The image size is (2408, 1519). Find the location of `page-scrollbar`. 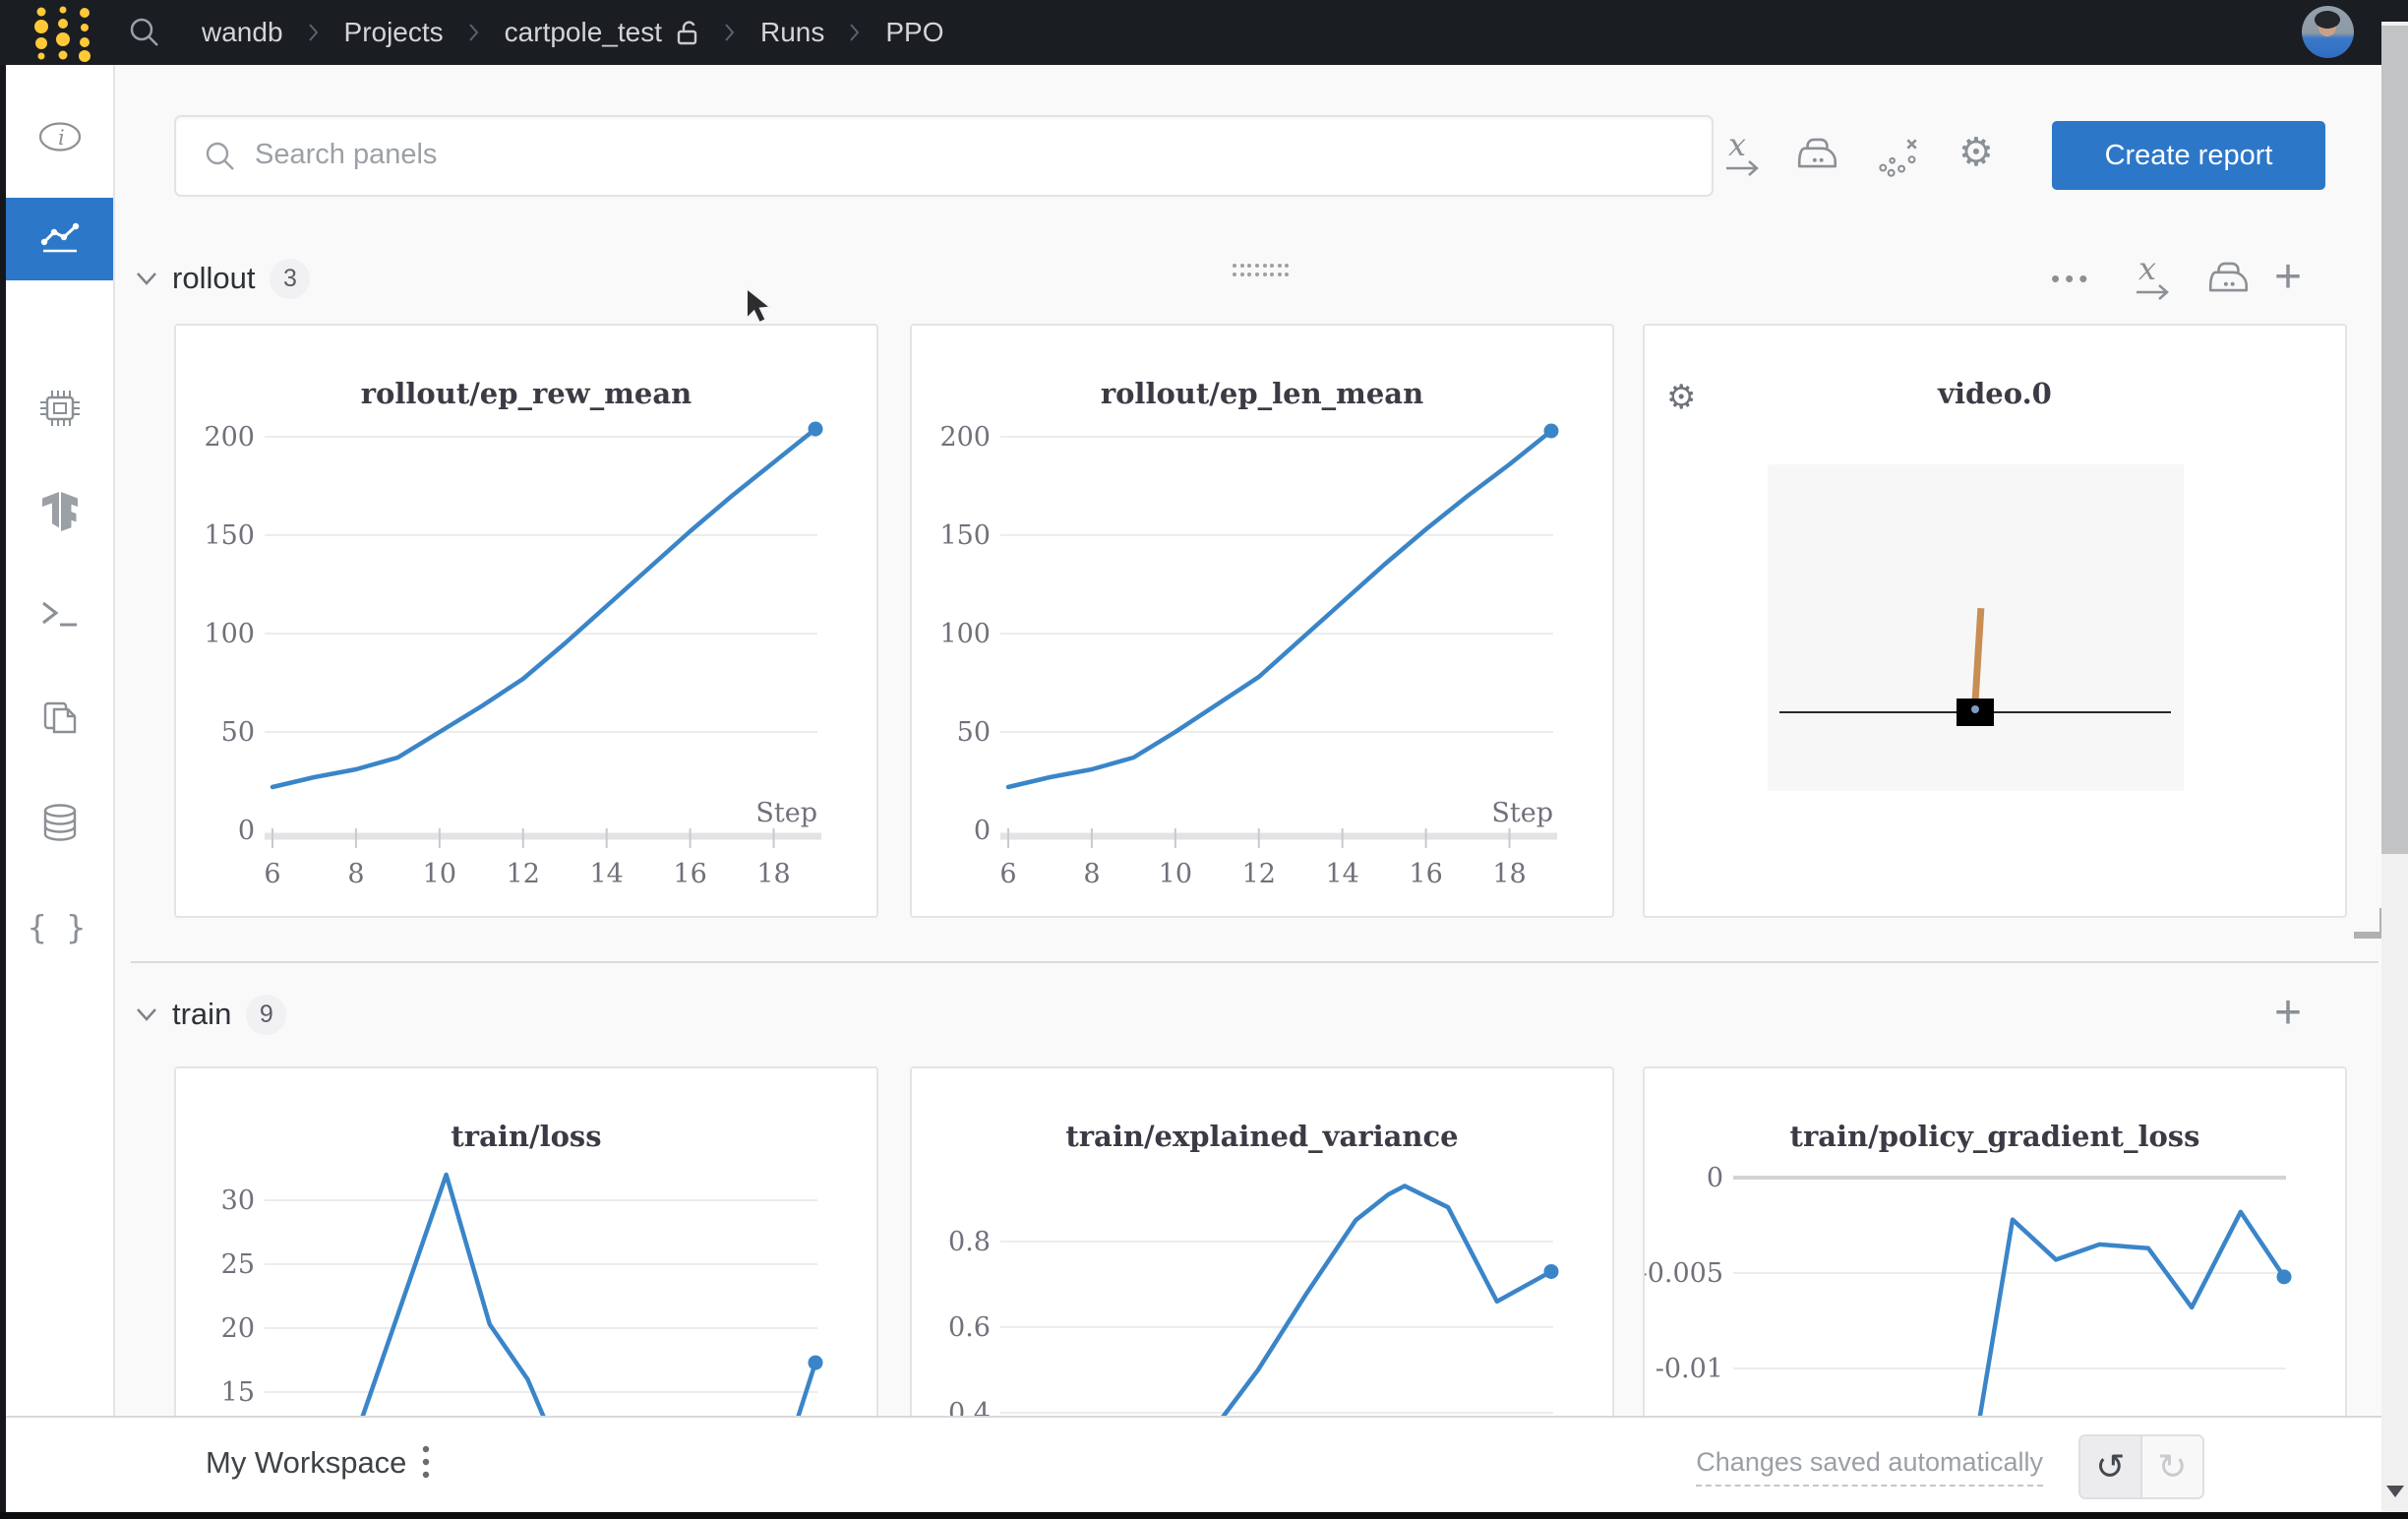

page-scrollbar is located at coordinates (2394, 767).